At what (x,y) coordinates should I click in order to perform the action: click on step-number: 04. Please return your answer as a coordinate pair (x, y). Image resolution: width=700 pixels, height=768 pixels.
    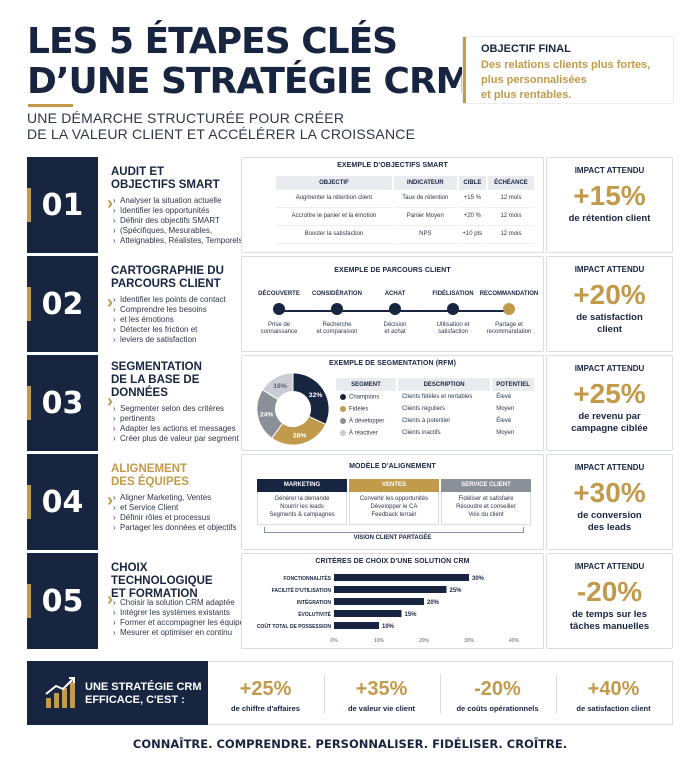
    Looking at the image, I should click on (62, 502).